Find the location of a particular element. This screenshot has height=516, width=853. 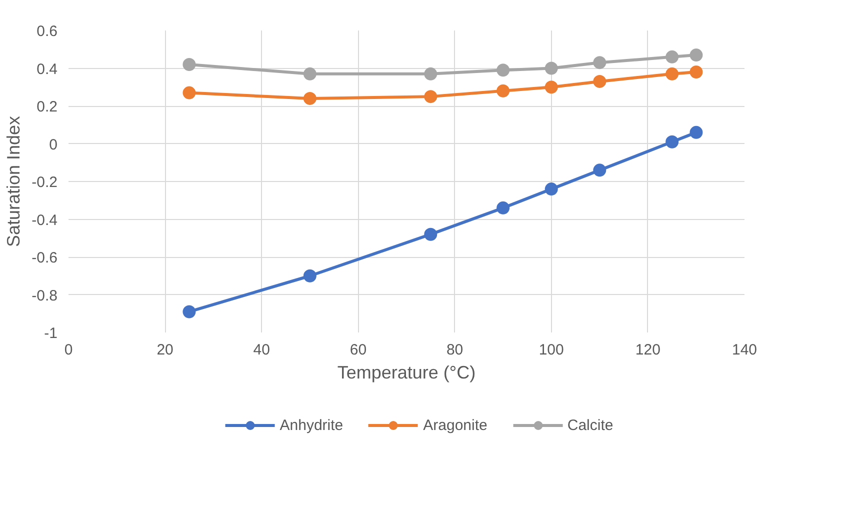

x-tick-label: 0 is located at coordinates (68, 350).